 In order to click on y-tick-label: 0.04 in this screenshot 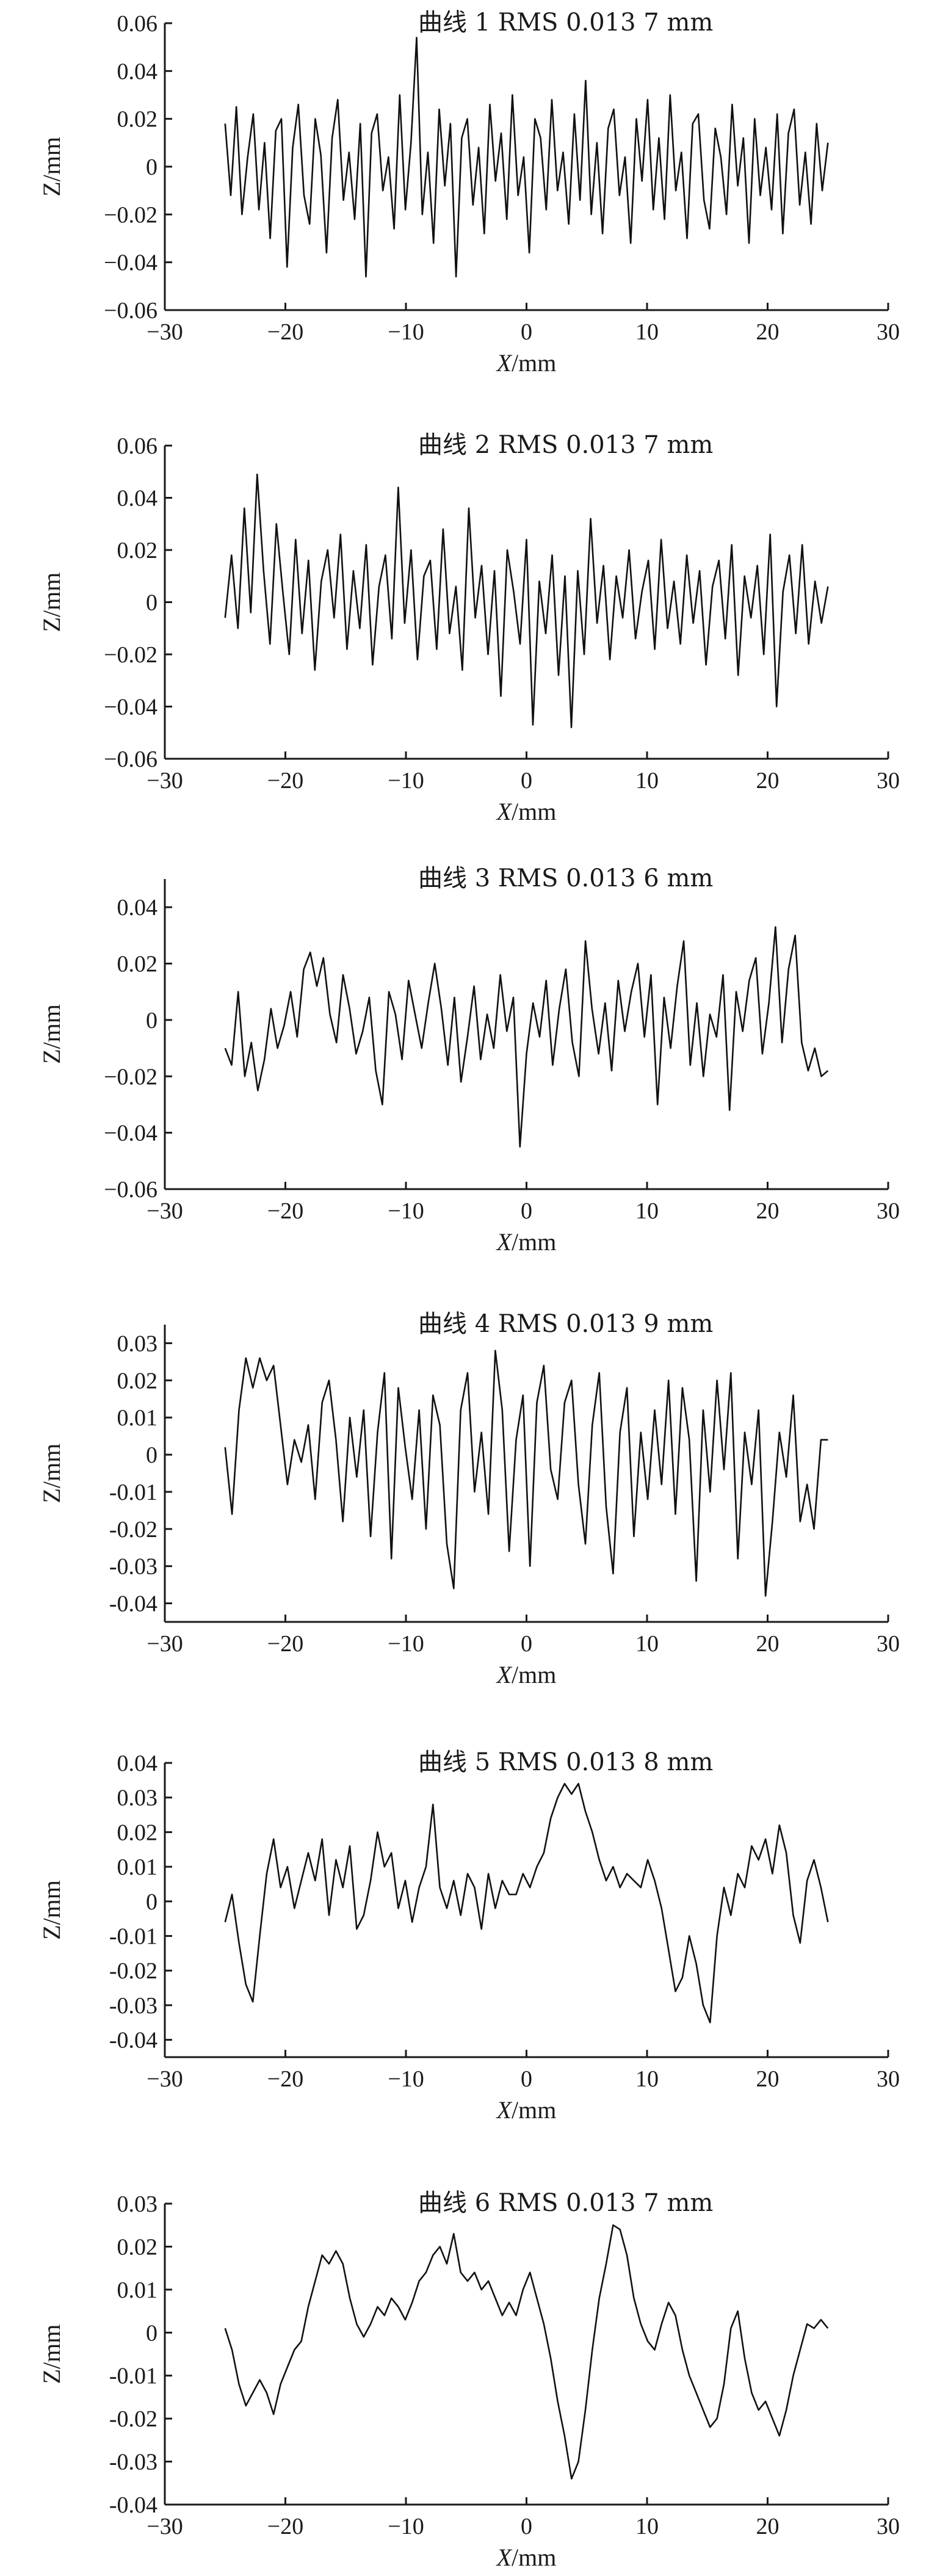, I will do `click(138, 71)`.